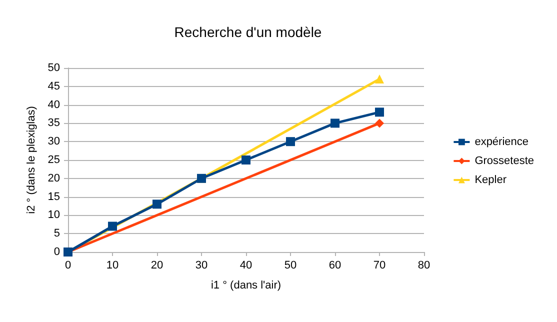 This screenshot has width=557, height=322. What do you see at coordinates (246, 286) in the screenshot?
I see `x-axis-title: i1 ° (dans l'air)` at bounding box center [246, 286].